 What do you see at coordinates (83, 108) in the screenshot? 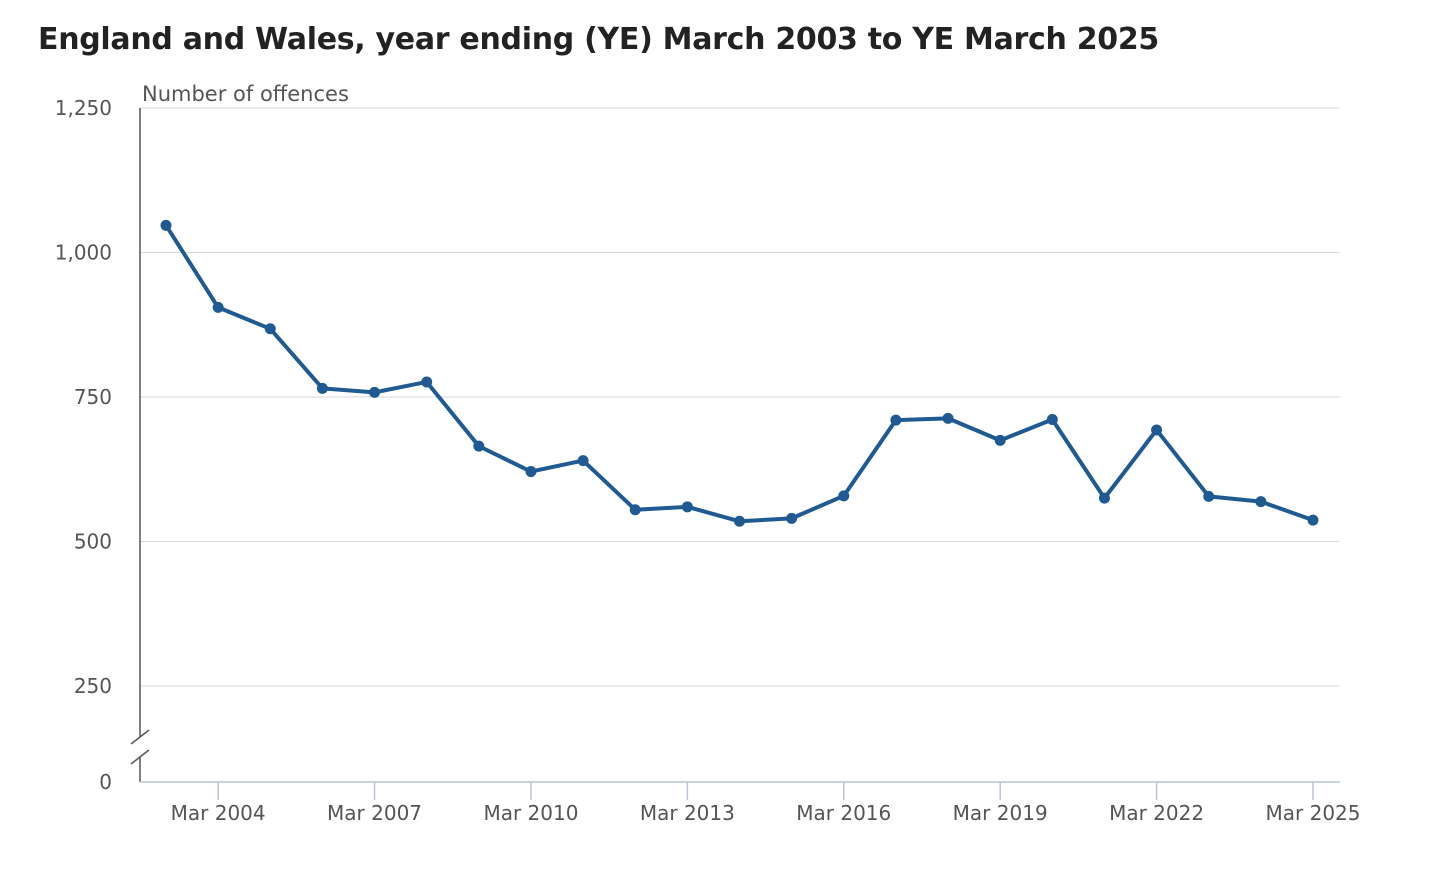
I see `y-tick-label: 1,250` at bounding box center [83, 108].